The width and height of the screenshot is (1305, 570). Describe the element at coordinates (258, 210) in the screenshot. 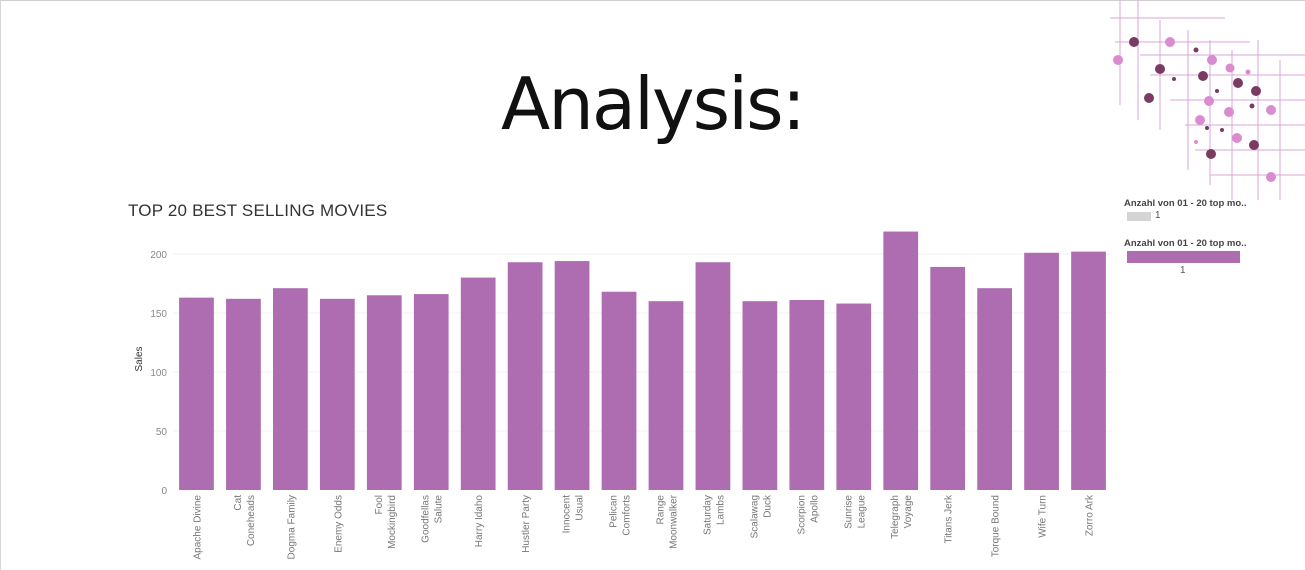

I see `chart-title: TOP 20 BEST SELLING MOVIES` at that location.